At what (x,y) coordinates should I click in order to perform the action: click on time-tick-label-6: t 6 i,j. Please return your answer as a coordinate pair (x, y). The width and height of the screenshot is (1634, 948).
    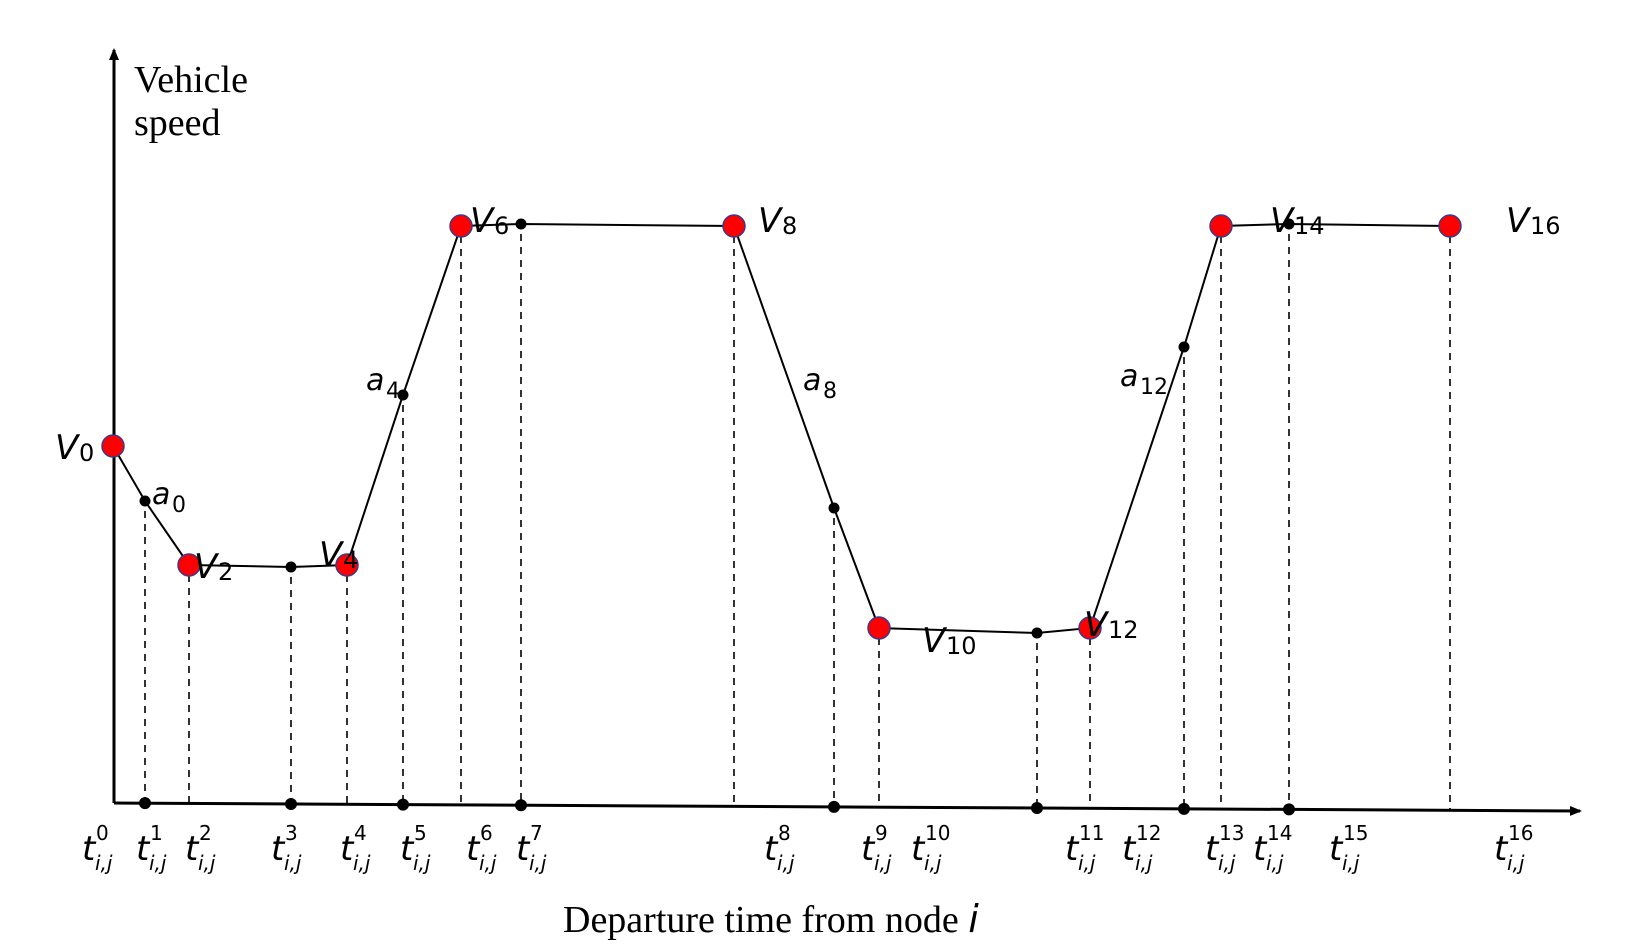
    Looking at the image, I should click on (481, 848).